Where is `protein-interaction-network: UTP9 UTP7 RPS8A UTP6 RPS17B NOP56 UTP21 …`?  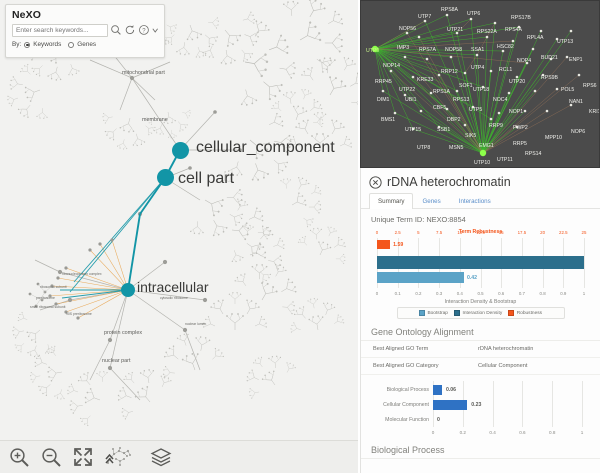 protein-interaction-network: UTP9 UTP7 RPS8A UTP6 RPS17B NOP56 UTP21 … is located at coordinates (480, 84).